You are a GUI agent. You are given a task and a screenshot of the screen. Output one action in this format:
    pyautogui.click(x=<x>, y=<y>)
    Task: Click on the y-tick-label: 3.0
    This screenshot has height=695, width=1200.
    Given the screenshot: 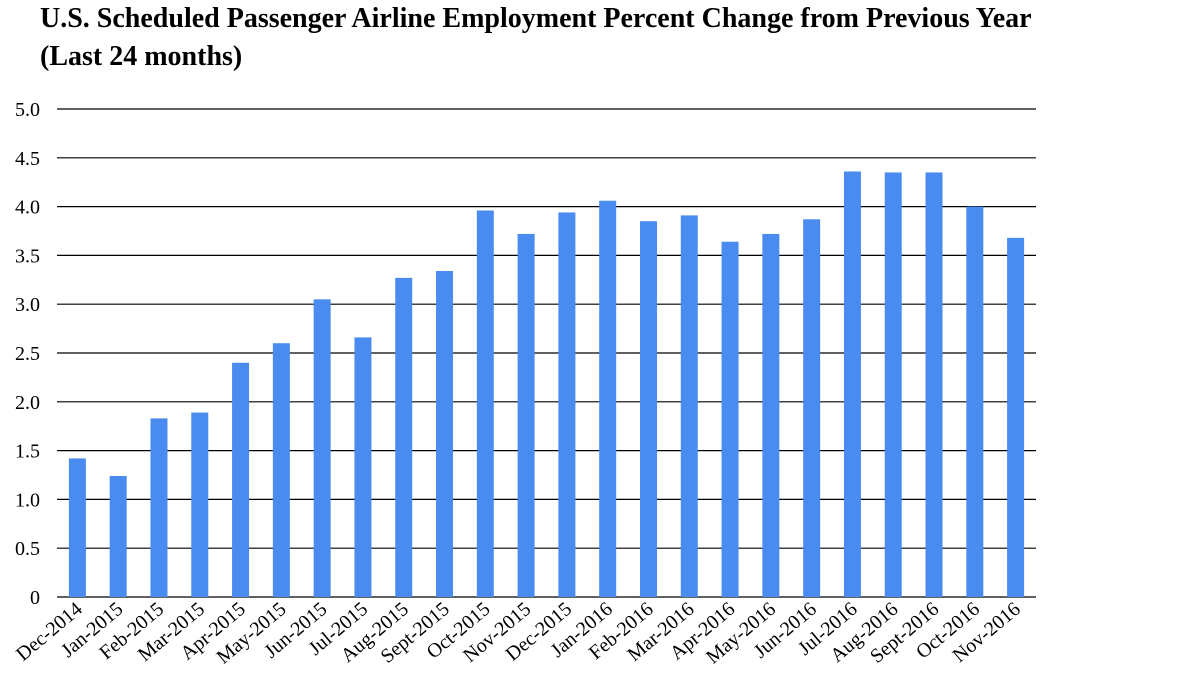 What is the action you would take?
    pyautogui.click(x=27, y=305)
    